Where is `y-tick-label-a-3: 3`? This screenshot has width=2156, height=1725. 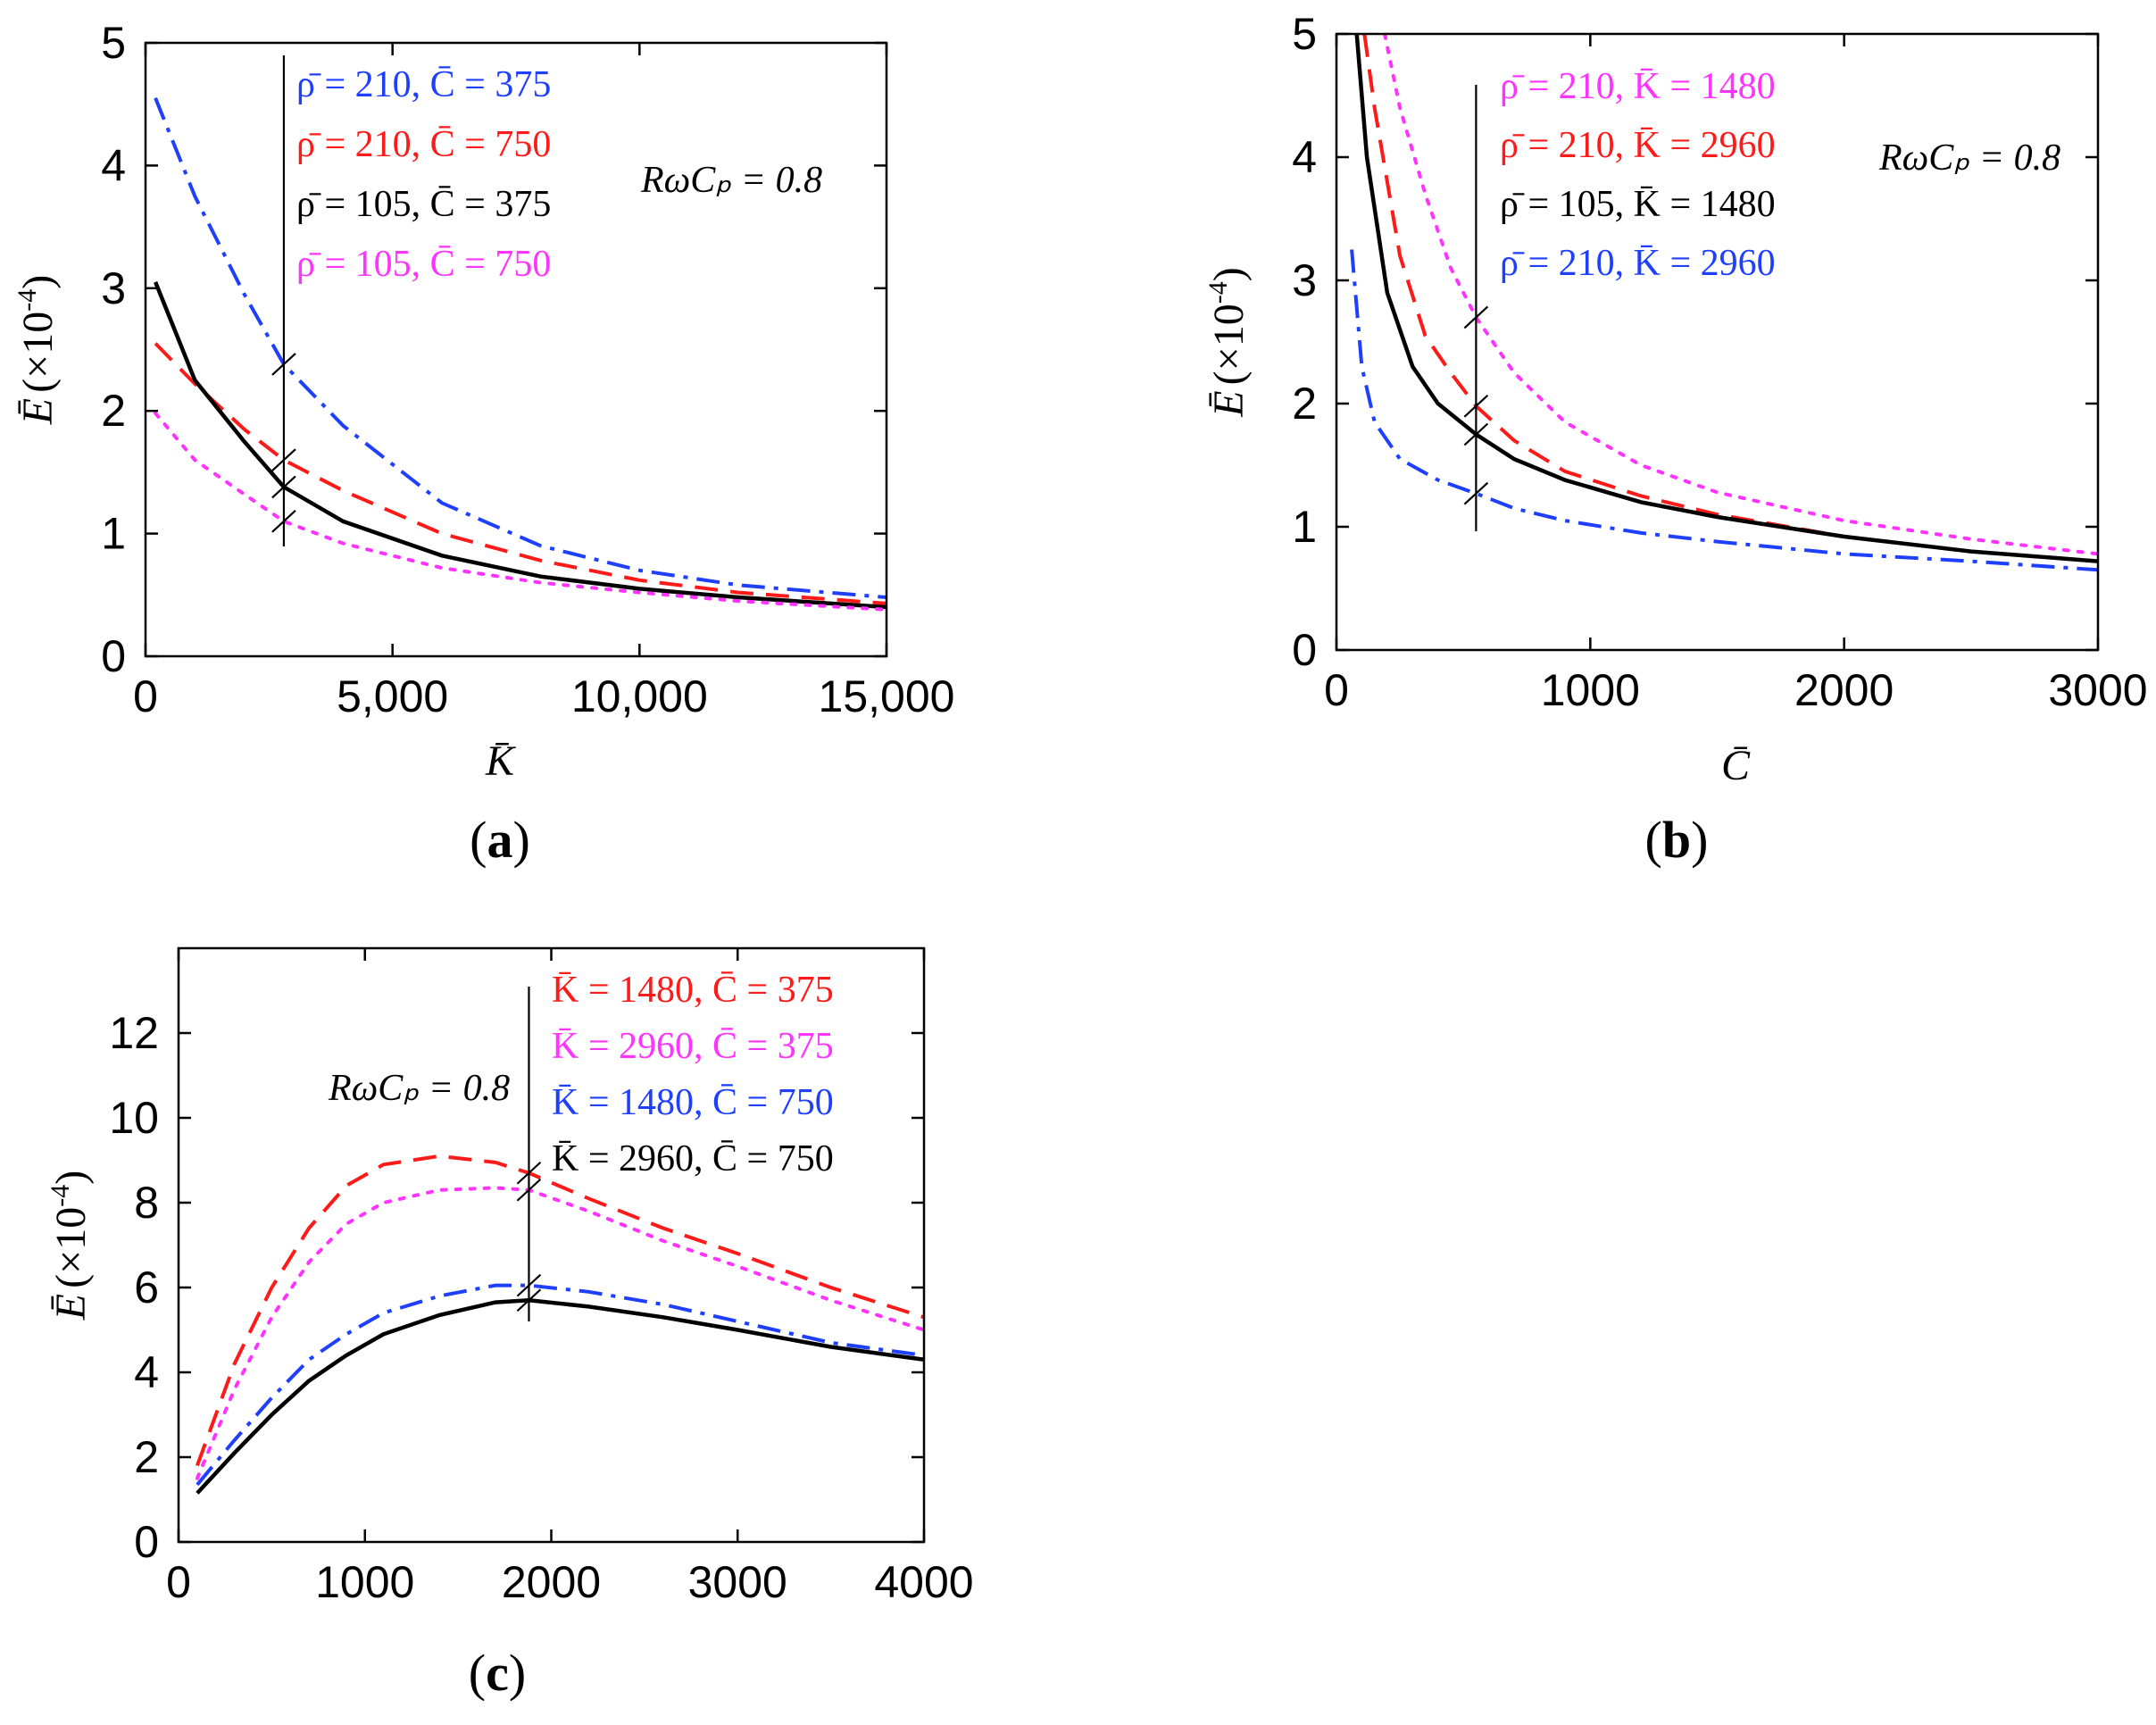 y-tick-label-a-3: 3 is located at coordinates (113, 288).